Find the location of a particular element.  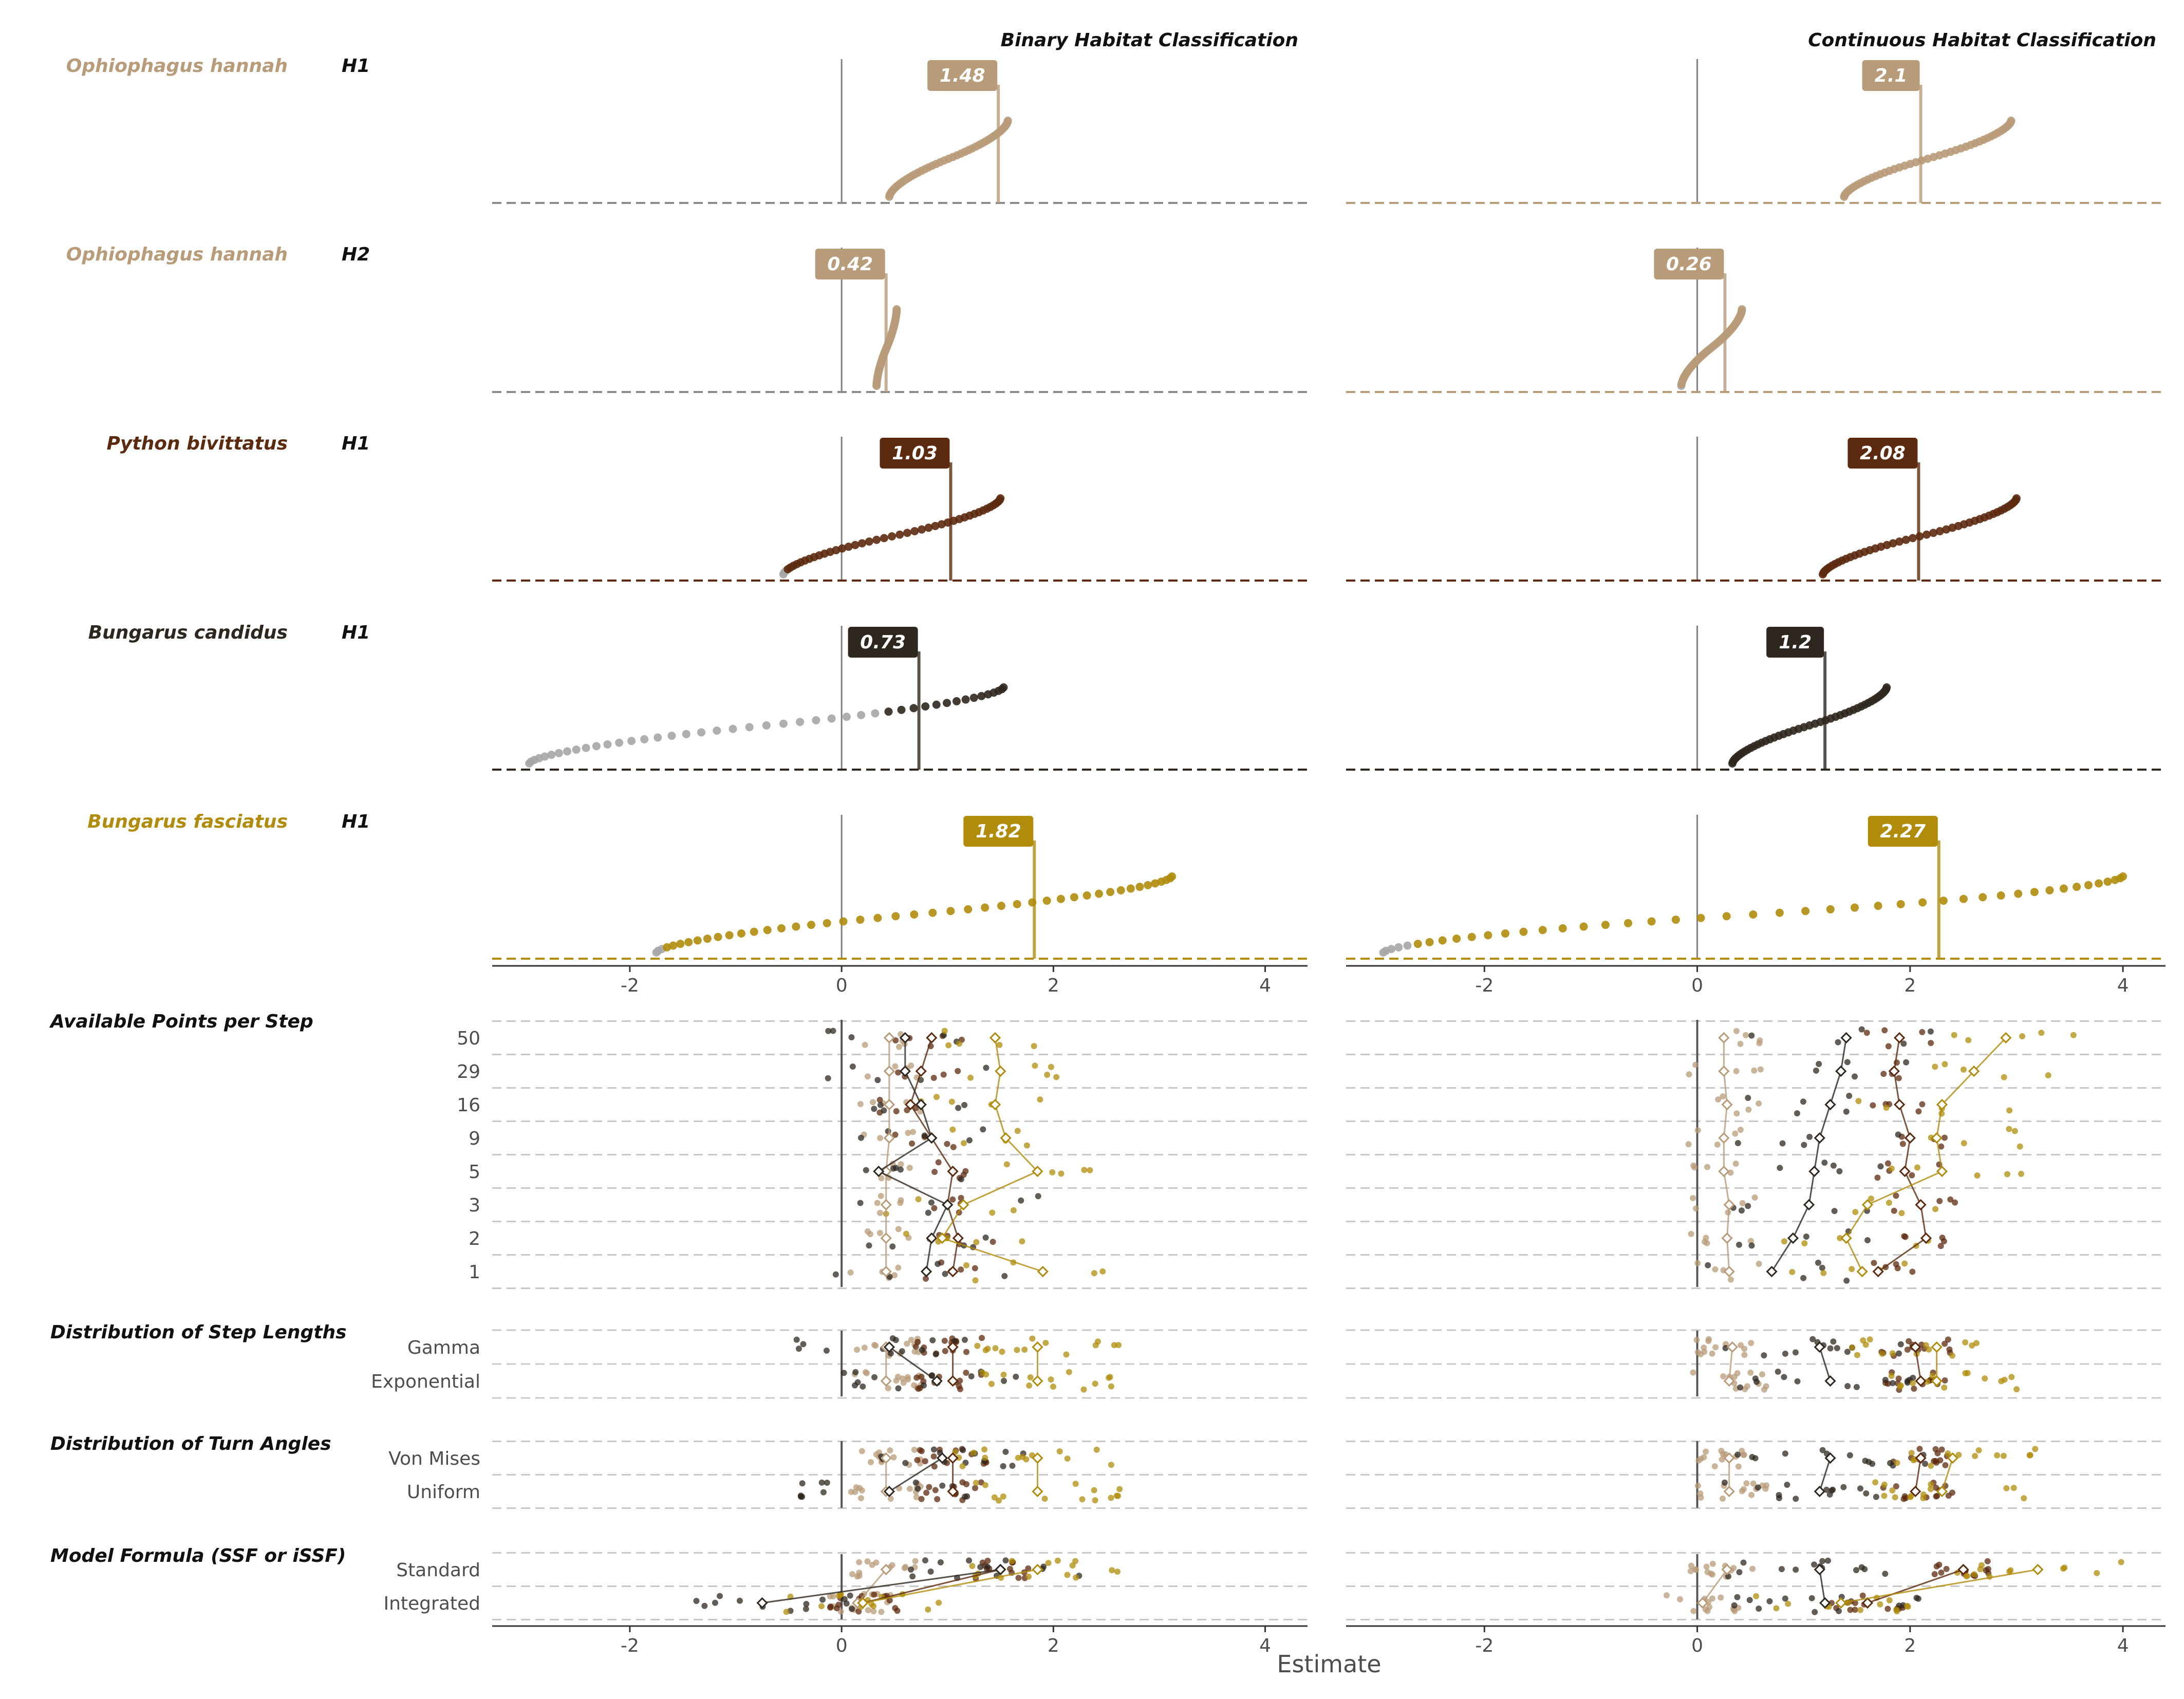

factor-title: Distribution of Step Lengths is located at coordinates (199, 1332).